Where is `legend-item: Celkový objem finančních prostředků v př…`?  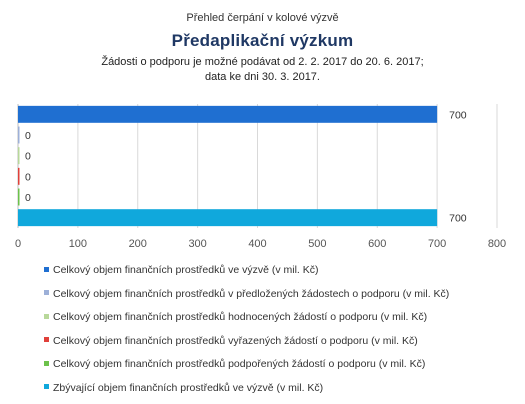
legend-item: Celkový objem finančních prostředků v př… is located at coordinates (279, 299).